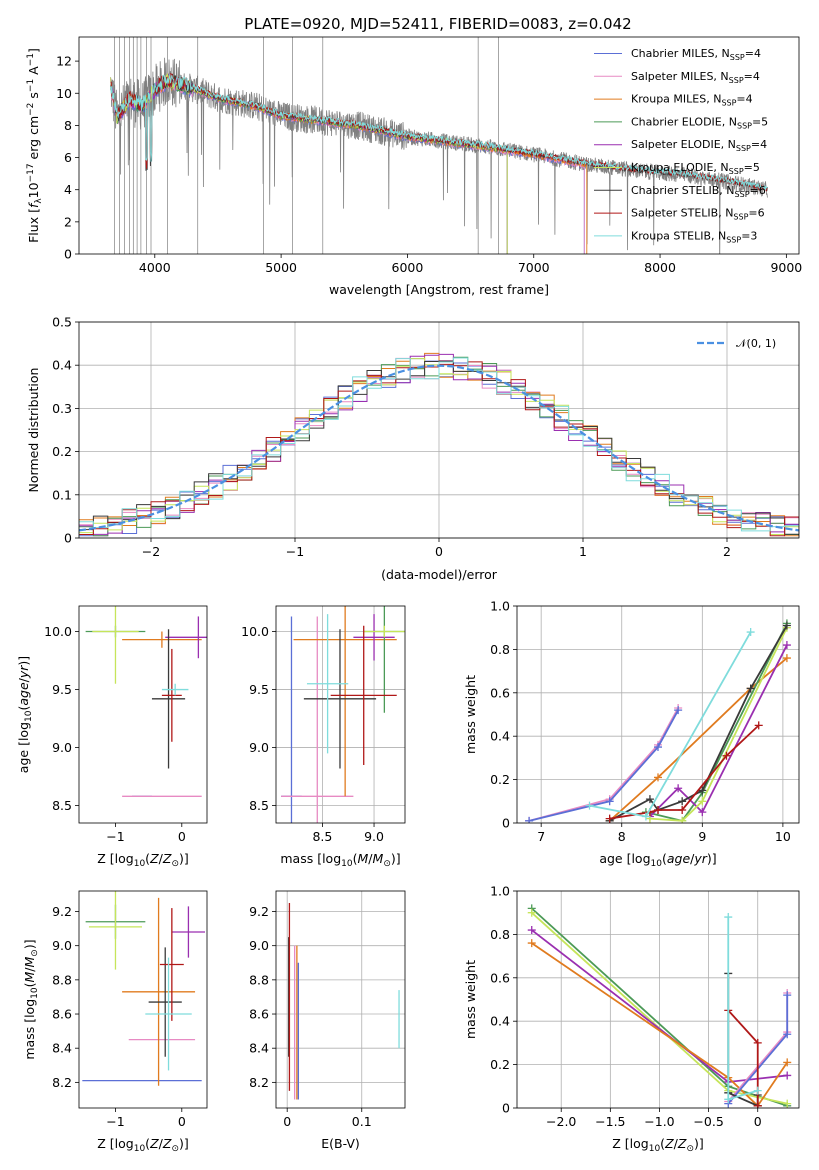 The image size is (819, 1170). Describe the element at coordinates (68, 189) in the screenshot. I see `y-tick-label: 4` at that location.